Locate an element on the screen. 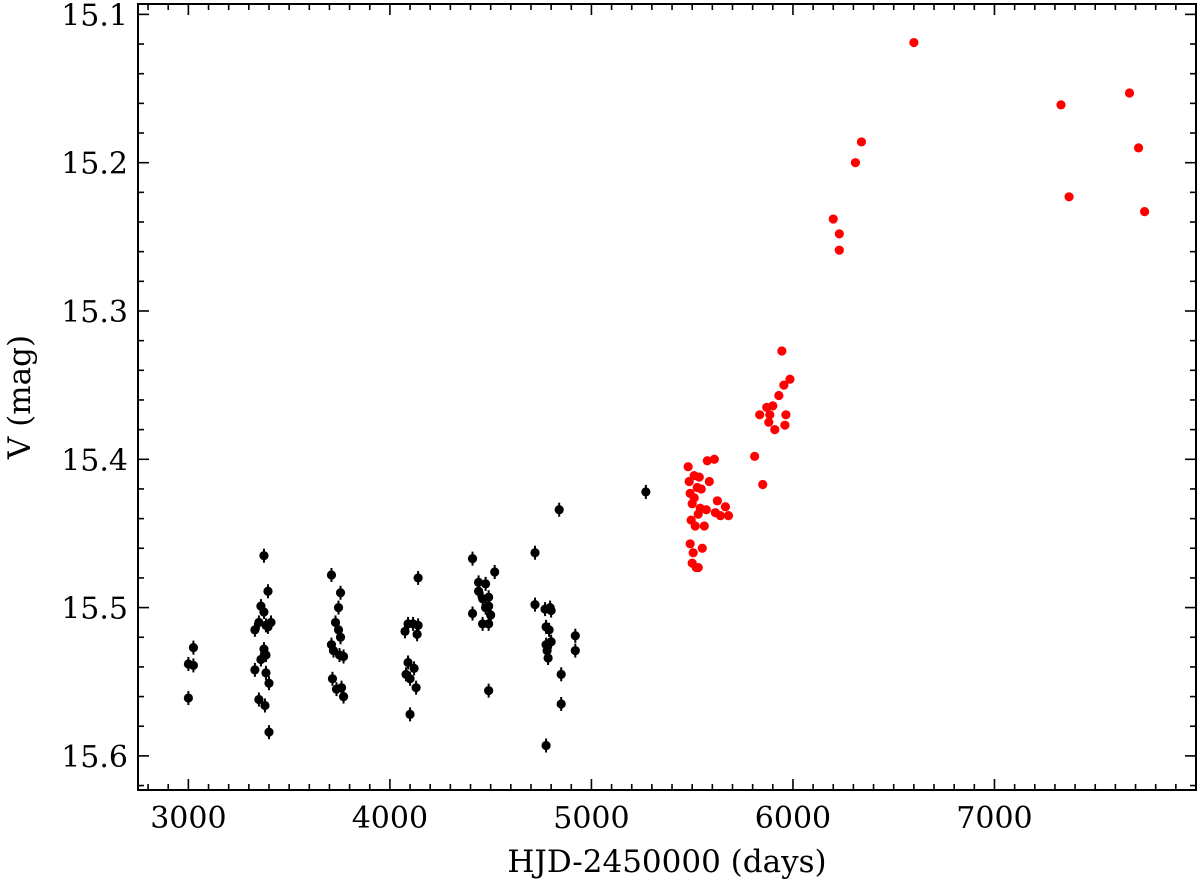 The image size is (1200, 883). x-tick-label: 5000 is located at coordinates (591, 818).